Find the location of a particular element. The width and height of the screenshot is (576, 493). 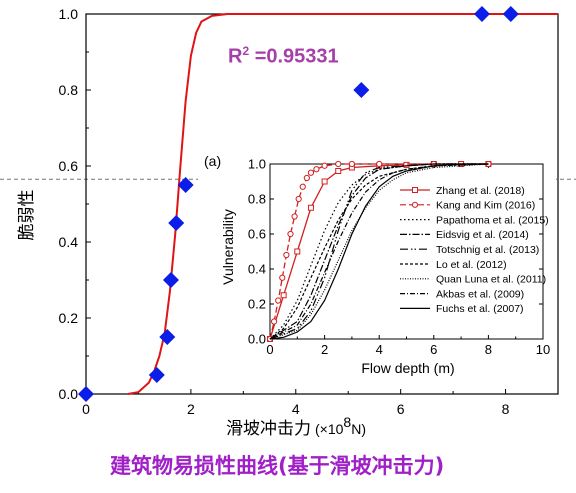

main-y-tick-label: 0.2 is located at coordinates (69, 318).